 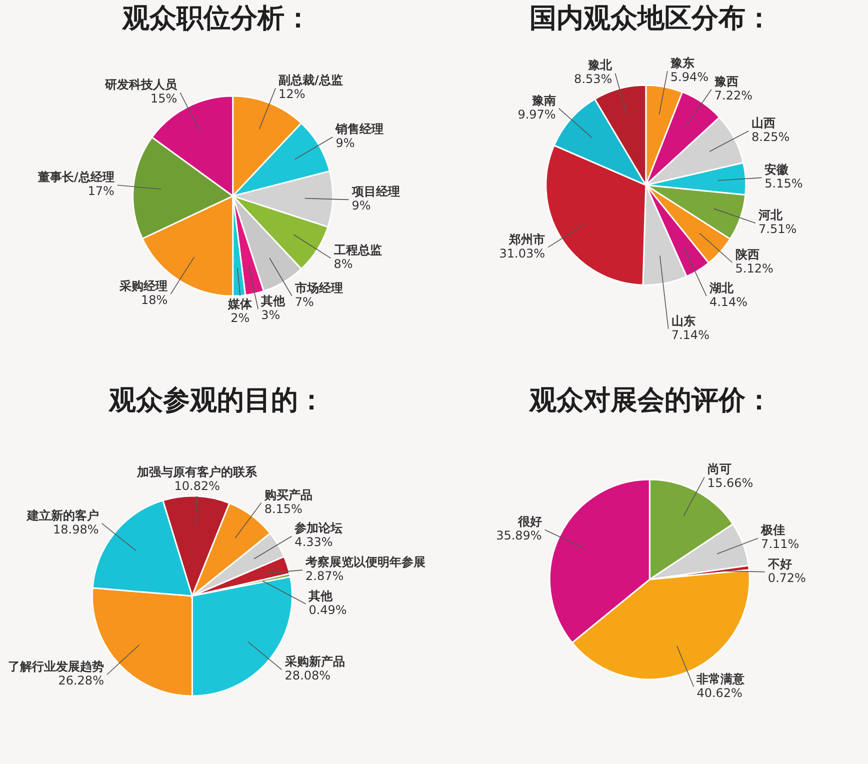 I want to click on slice-label: 加强与原有客户的联系, so click(x=197, y=472).